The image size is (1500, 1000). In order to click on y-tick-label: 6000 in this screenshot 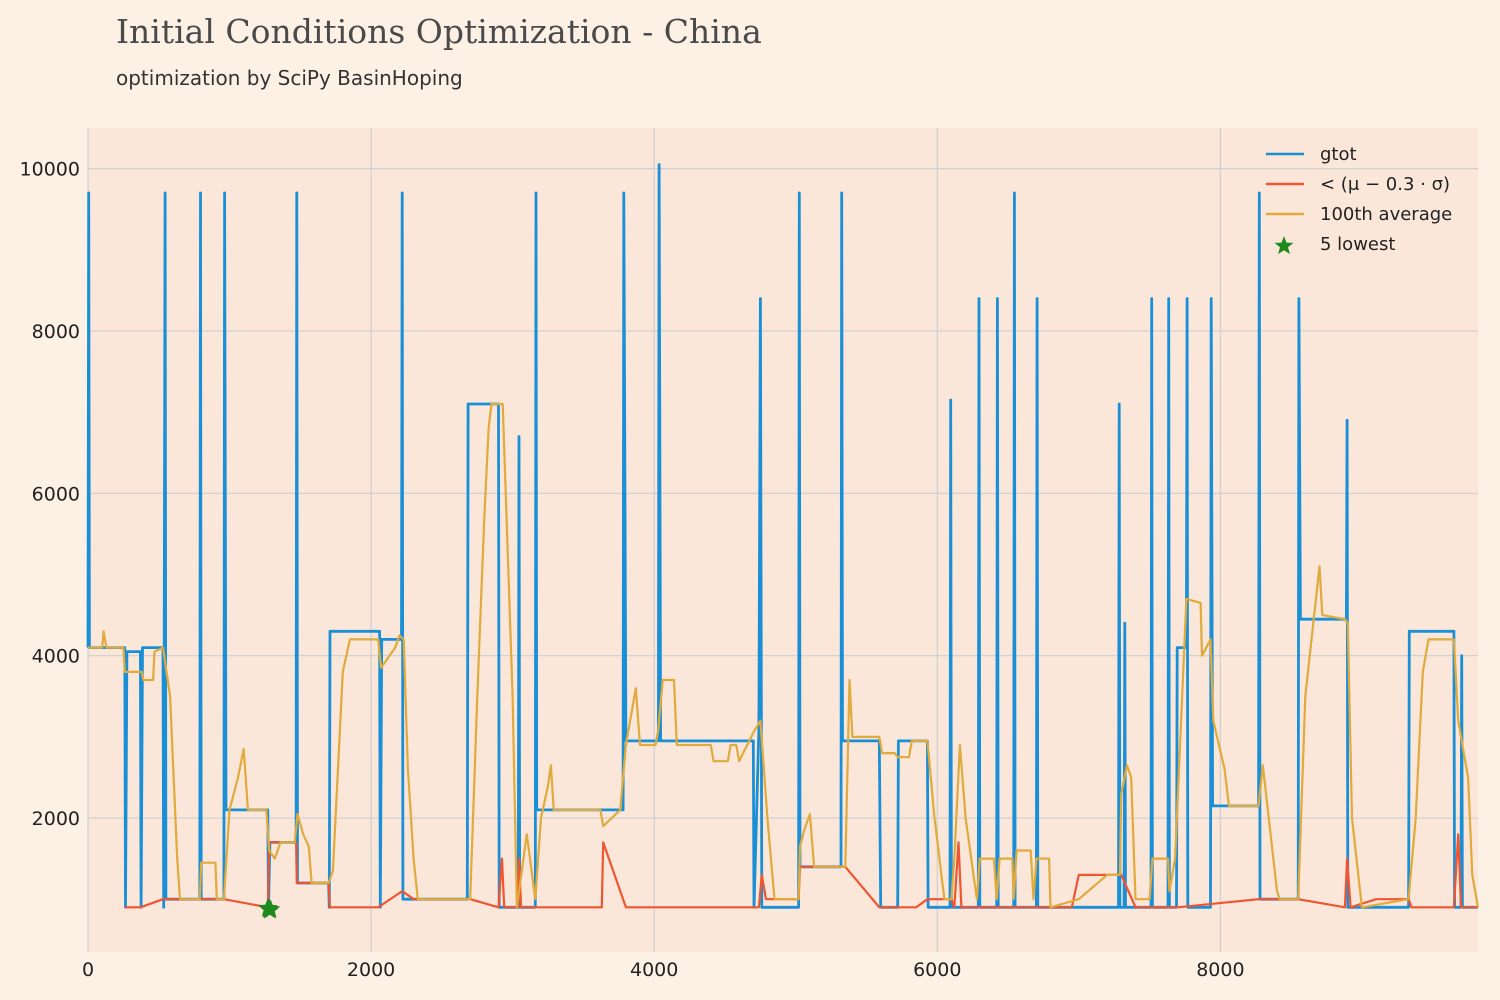, I will do `click(56, 494)`.